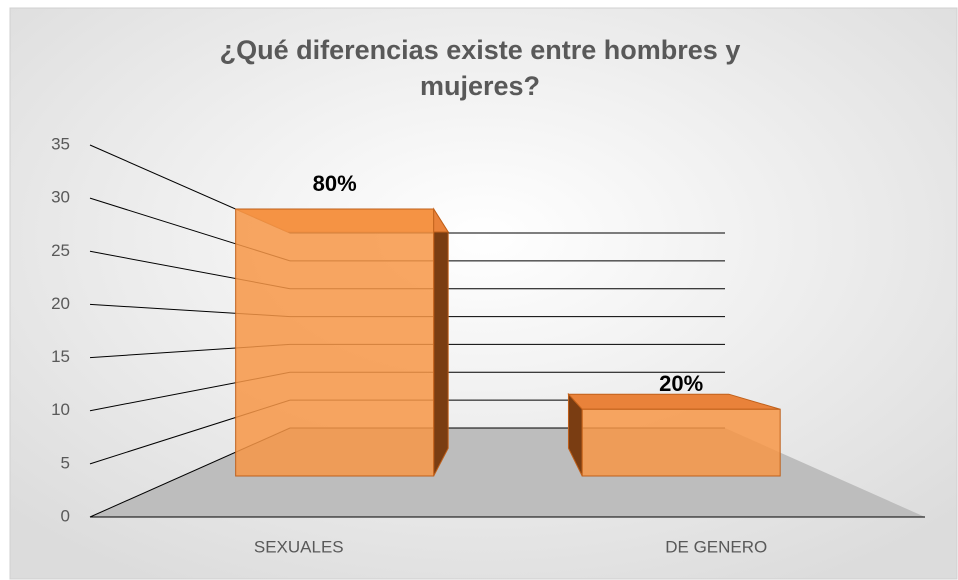 This screenshot has height=580, width=958. I want to click on y-tick-label: 25, so click(60, 250).